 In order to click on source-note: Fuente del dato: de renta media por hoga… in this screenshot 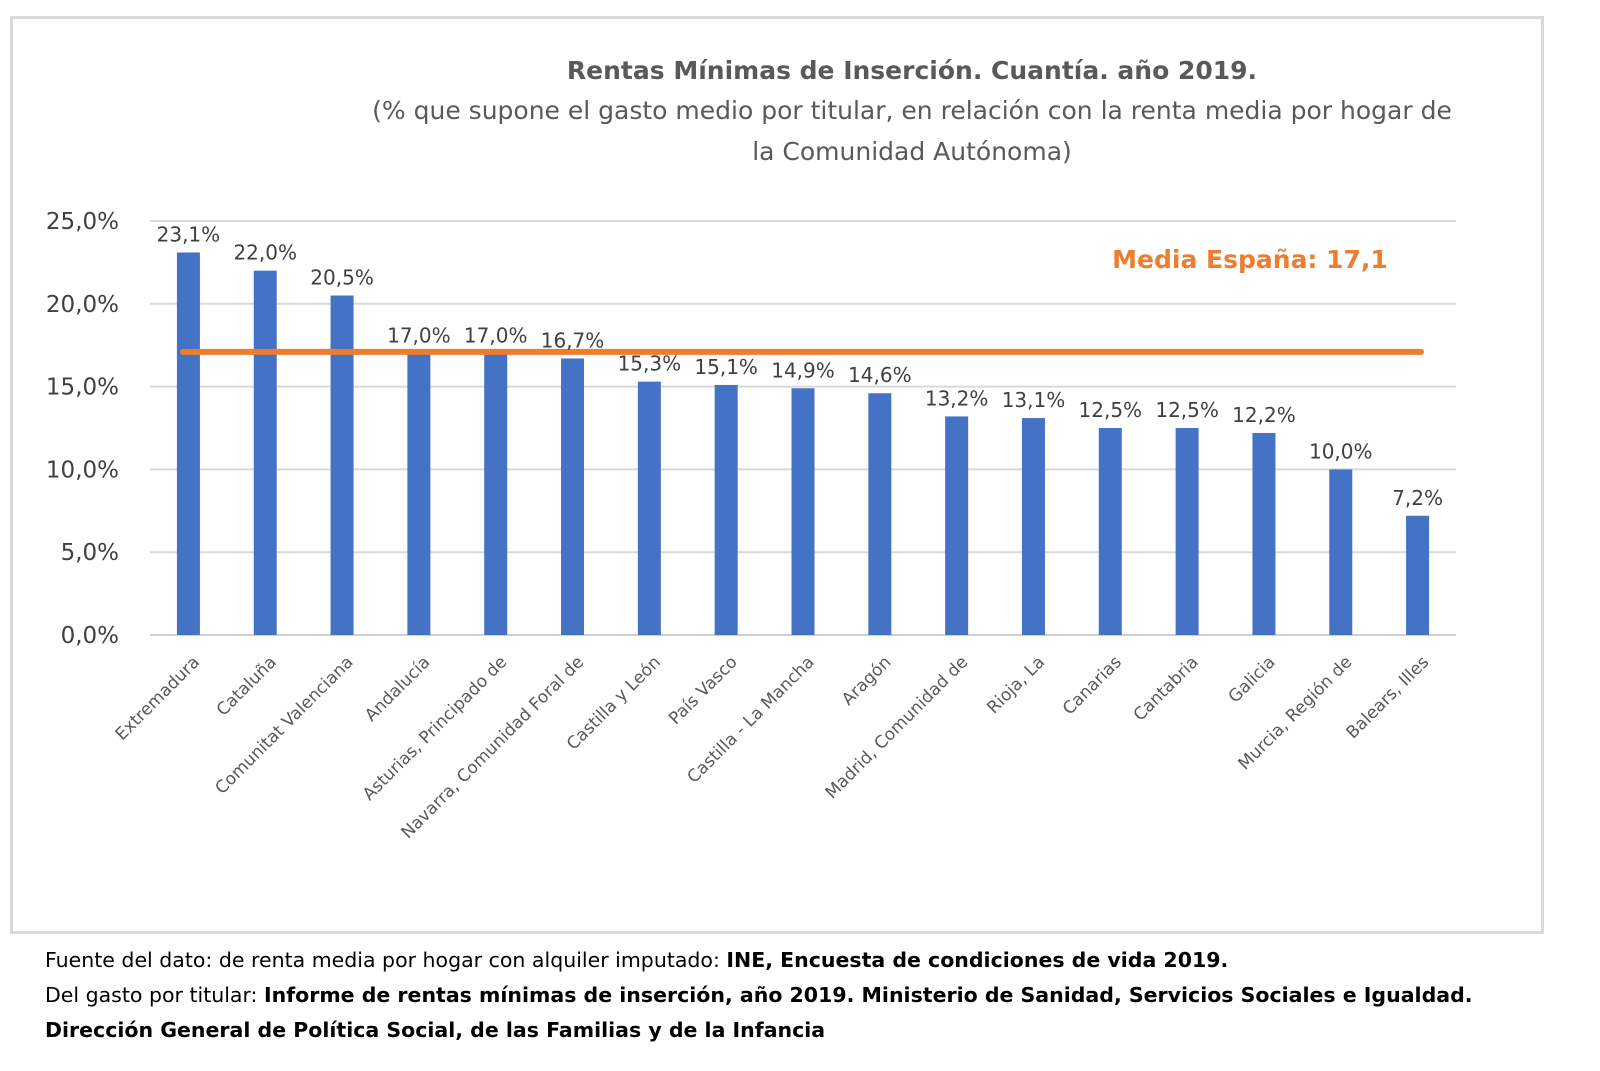, I will do `click(820, 995)`.